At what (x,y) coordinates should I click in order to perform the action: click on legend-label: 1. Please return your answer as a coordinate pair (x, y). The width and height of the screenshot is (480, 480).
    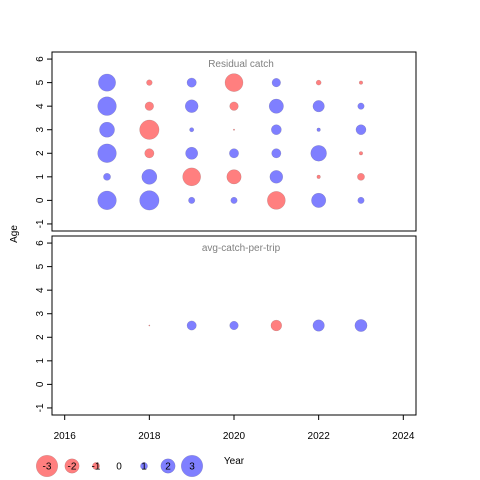
    Looking at the image, I should click on (144, 467).